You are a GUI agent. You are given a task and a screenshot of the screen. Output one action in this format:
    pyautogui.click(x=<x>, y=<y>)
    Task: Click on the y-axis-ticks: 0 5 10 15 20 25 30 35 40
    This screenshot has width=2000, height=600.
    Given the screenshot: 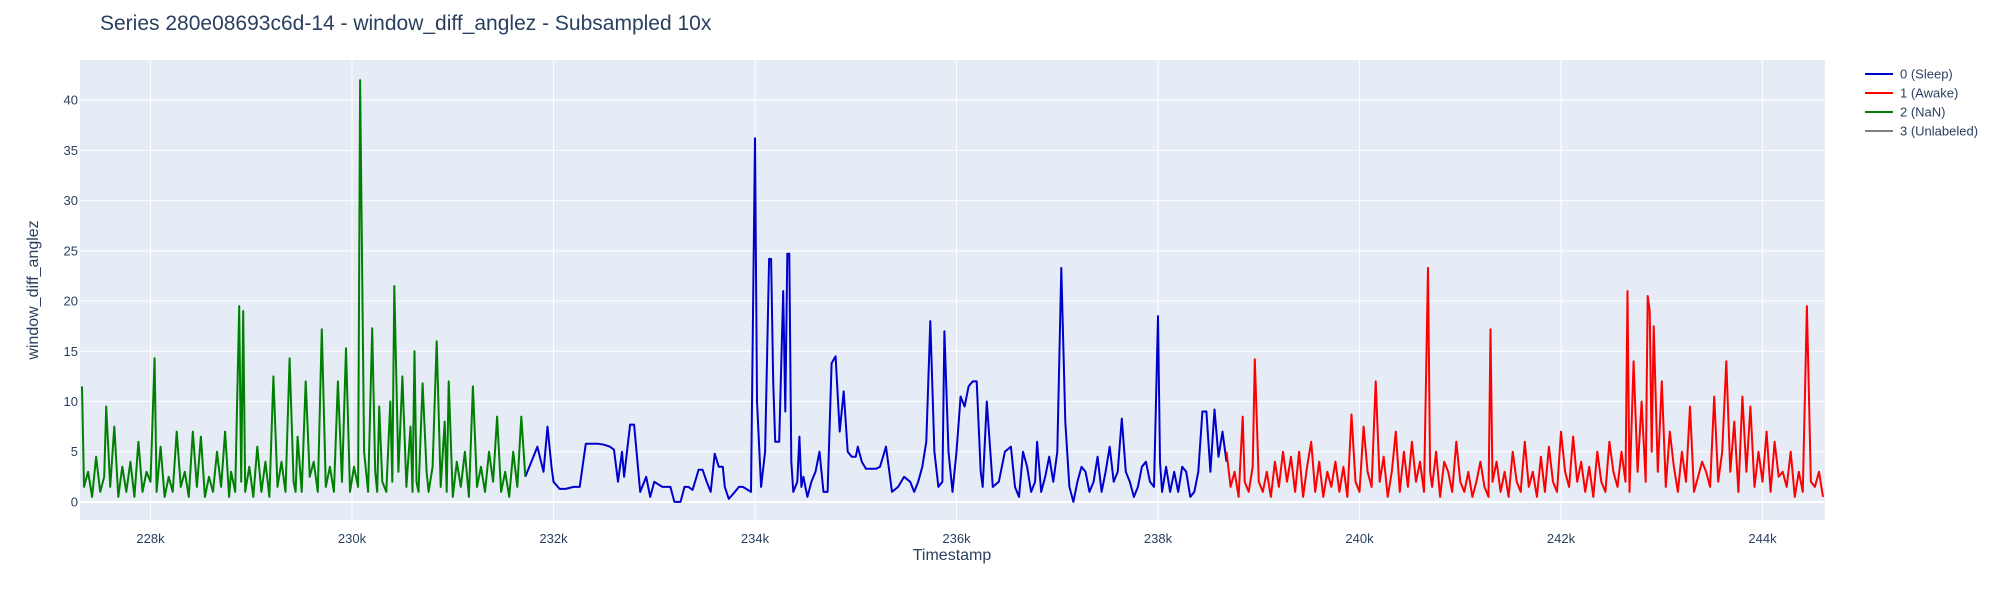 What is the action you would take?
    pyautogui.click(x=71, y=301)
    